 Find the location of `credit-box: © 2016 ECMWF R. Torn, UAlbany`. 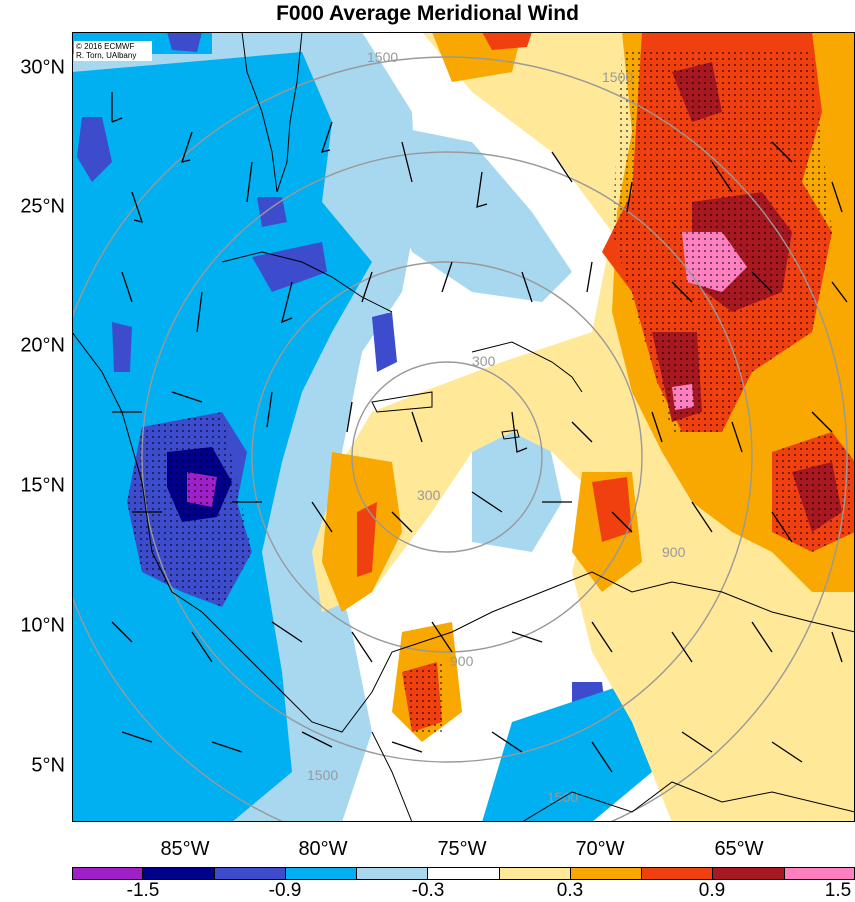

credit-box: © 2016 ECMWF R. Torn, UAlbany is located at coordinates (113, 51).